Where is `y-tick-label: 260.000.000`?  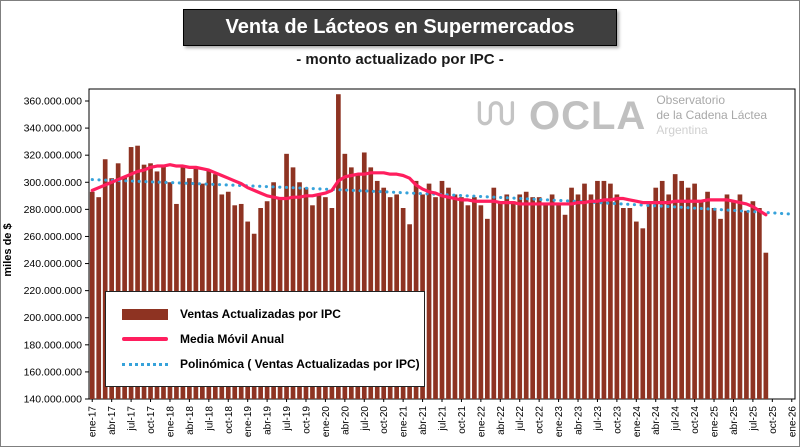 y-tick-label: 260.000.000 is located at coordinates (53, 237).